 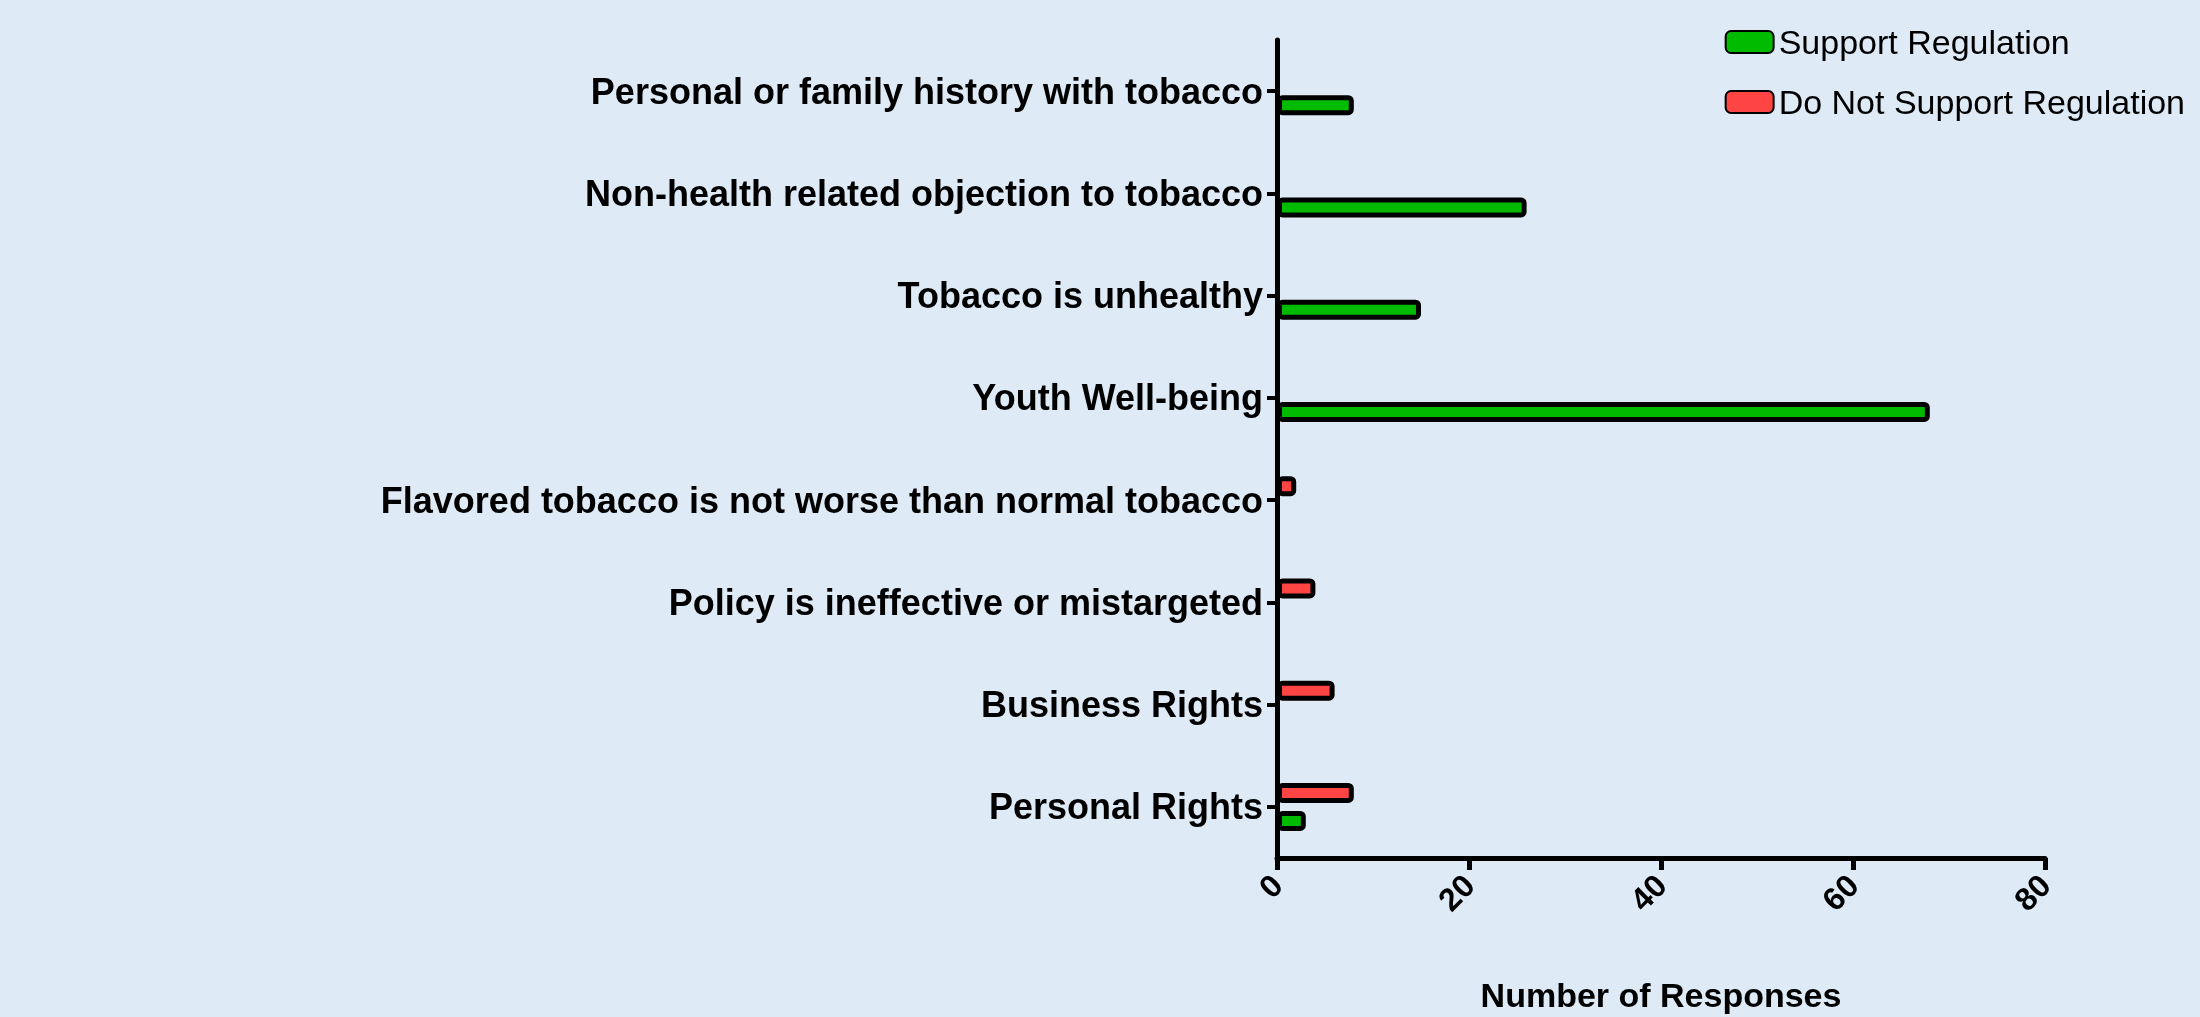 I want to click on x-tick-label: 80, so click(x=2032, y=892).